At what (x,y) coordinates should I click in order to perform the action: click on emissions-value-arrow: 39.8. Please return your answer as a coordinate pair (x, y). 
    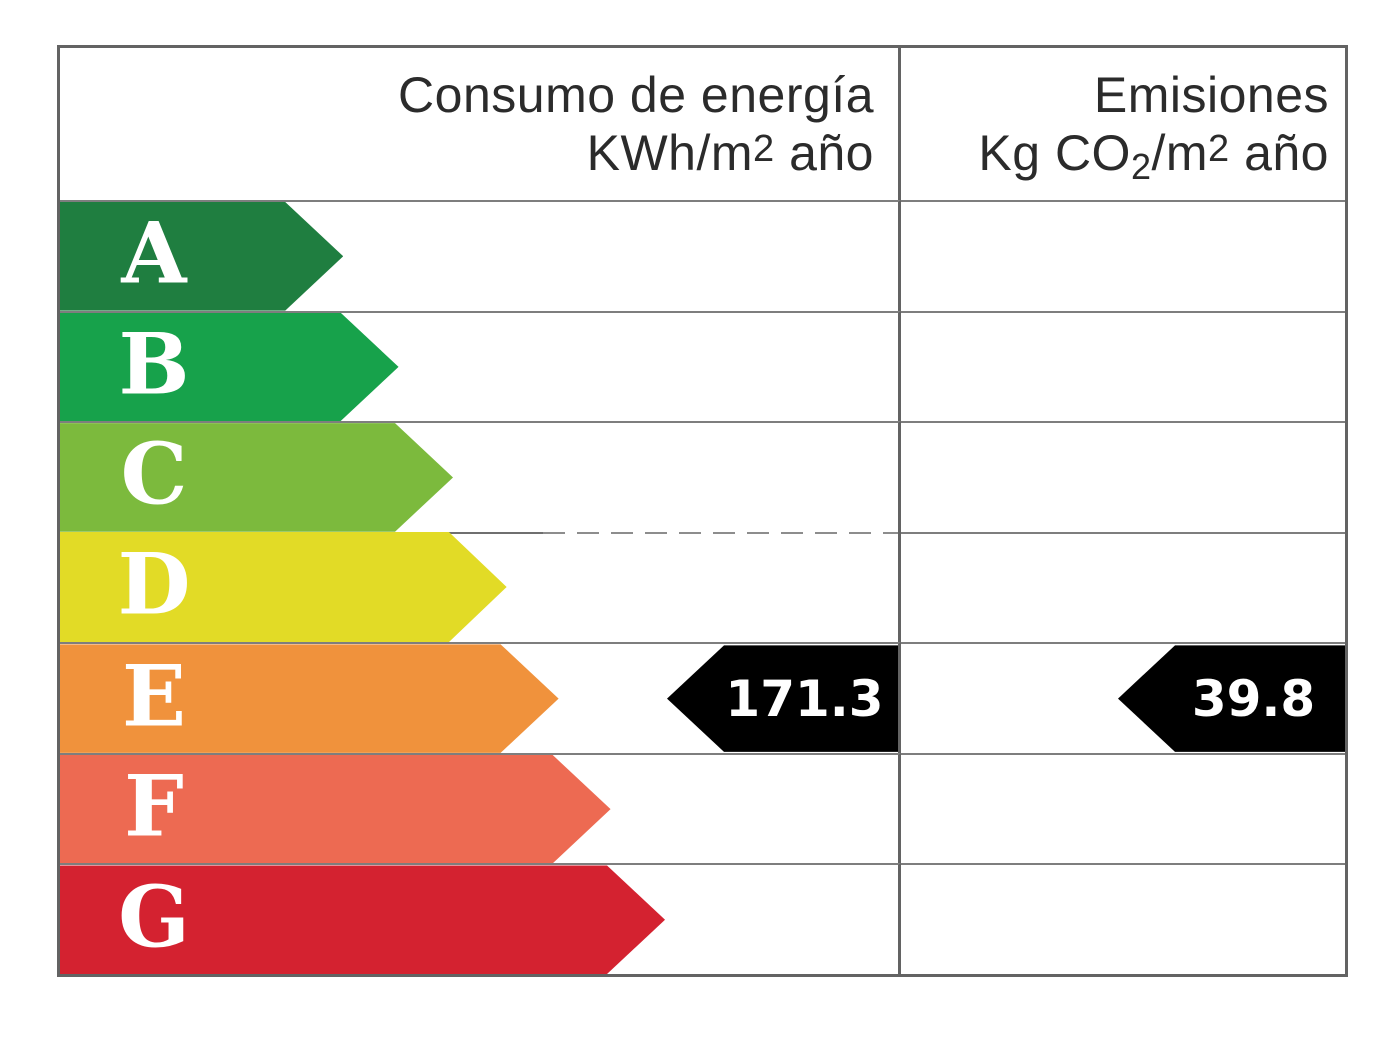
    Looking at the image, I should click on (1231, 698).